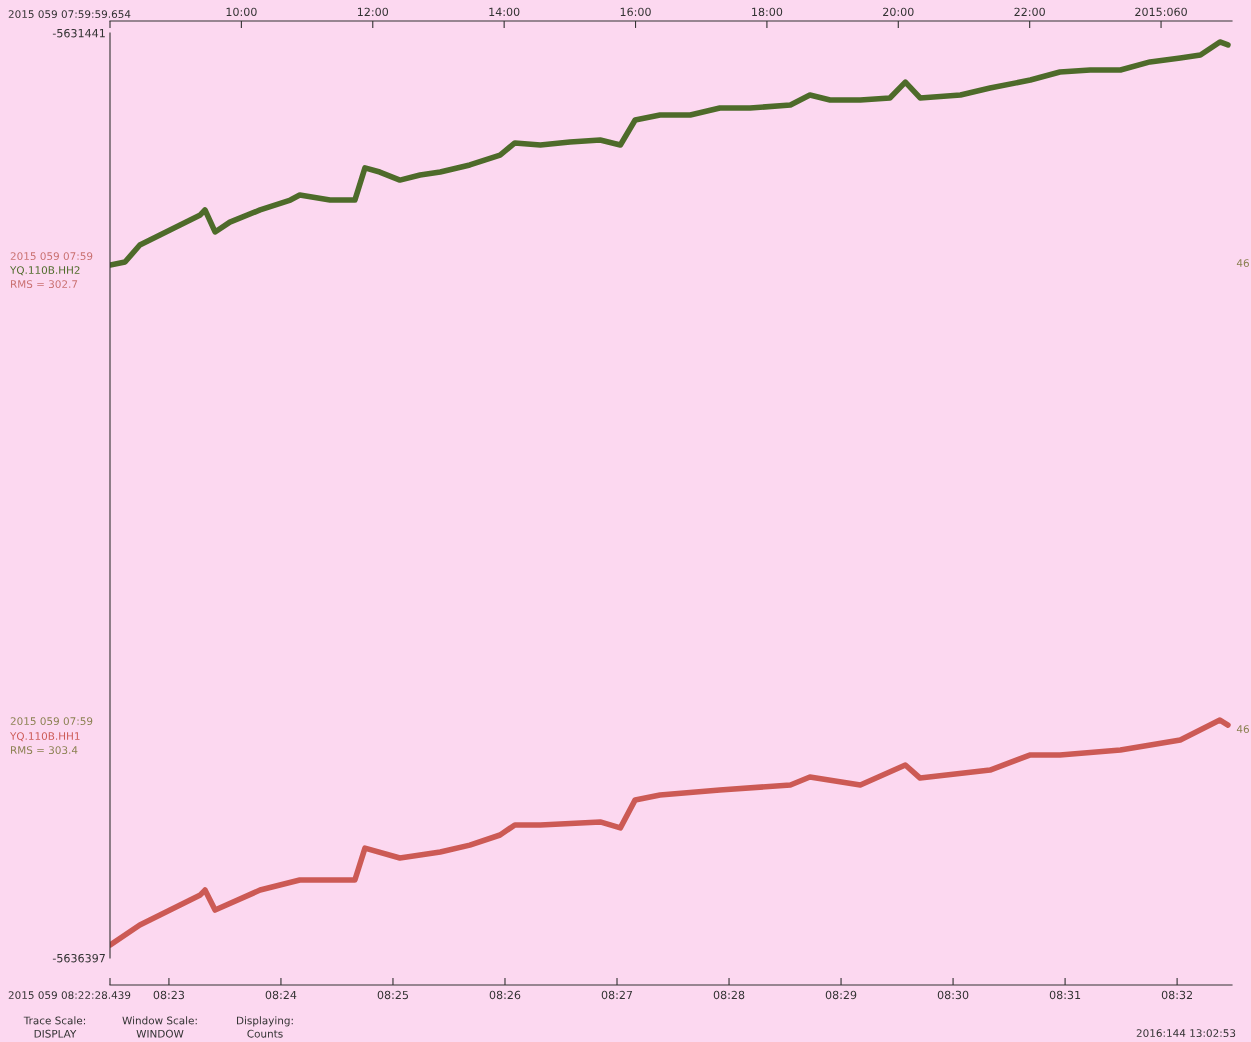 Image resolution: width=1251 pixels, height=1042 pixels. Describe the element at coordinates (78, 33) in the screenshot. I see `y-tick-label: -5631441` at that location.